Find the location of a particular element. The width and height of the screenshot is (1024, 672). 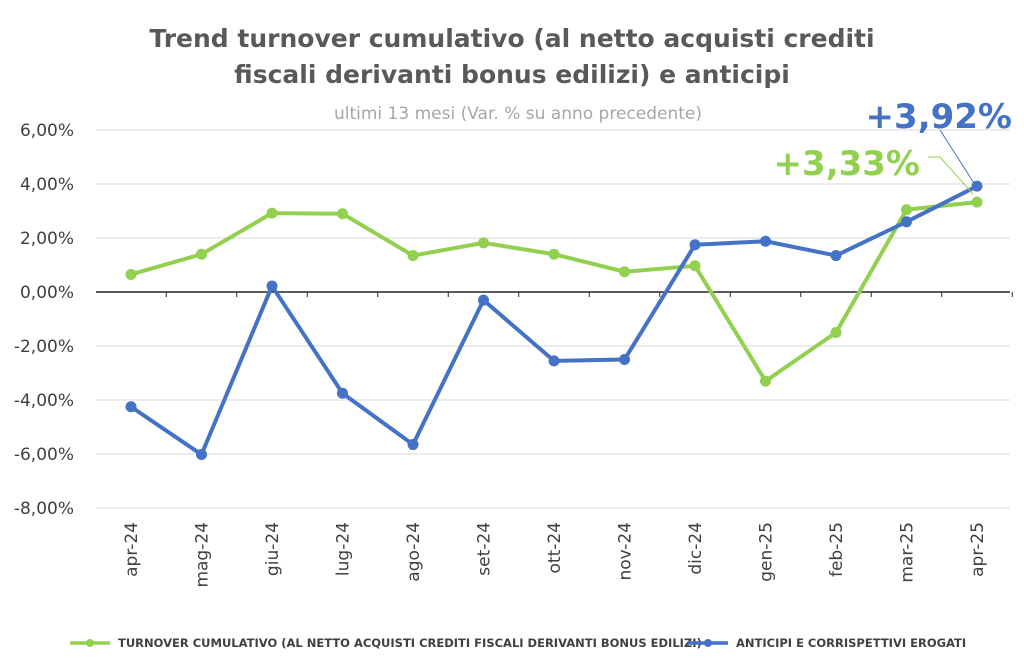

x-tick-label: mag-24 is located at coordinates (203, 555).